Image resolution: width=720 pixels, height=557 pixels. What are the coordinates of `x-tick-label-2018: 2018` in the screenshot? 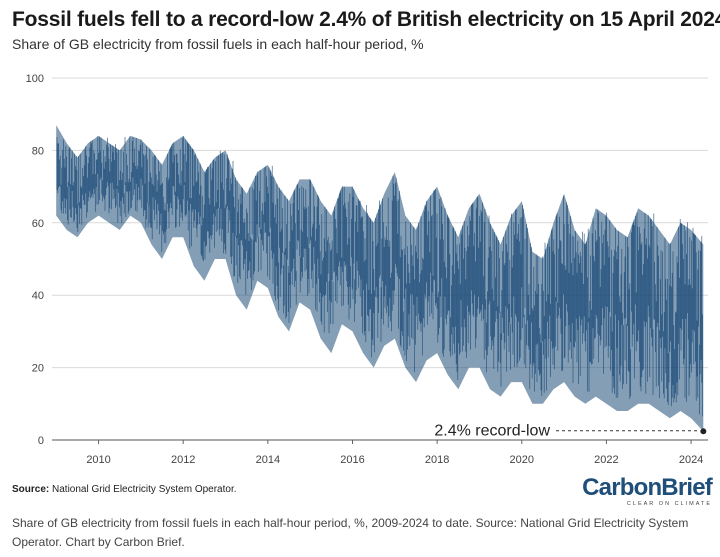 It's located at (437, 460).